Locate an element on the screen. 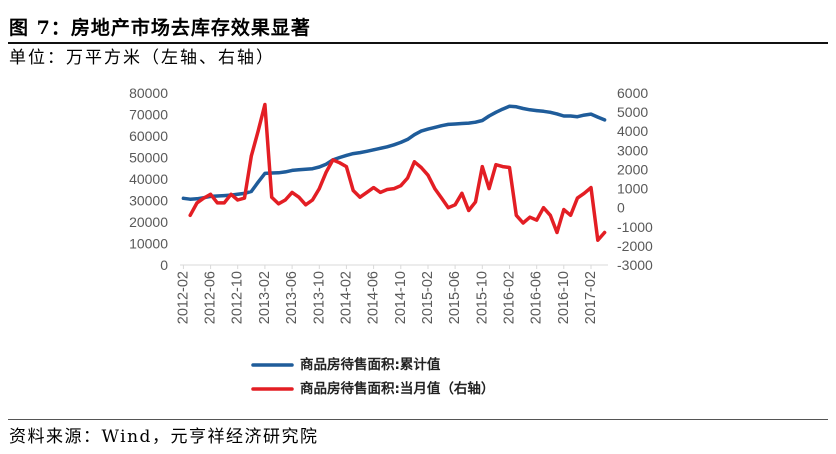  left-axis-tick-label: 30000 is located at coordinates (148, 201).